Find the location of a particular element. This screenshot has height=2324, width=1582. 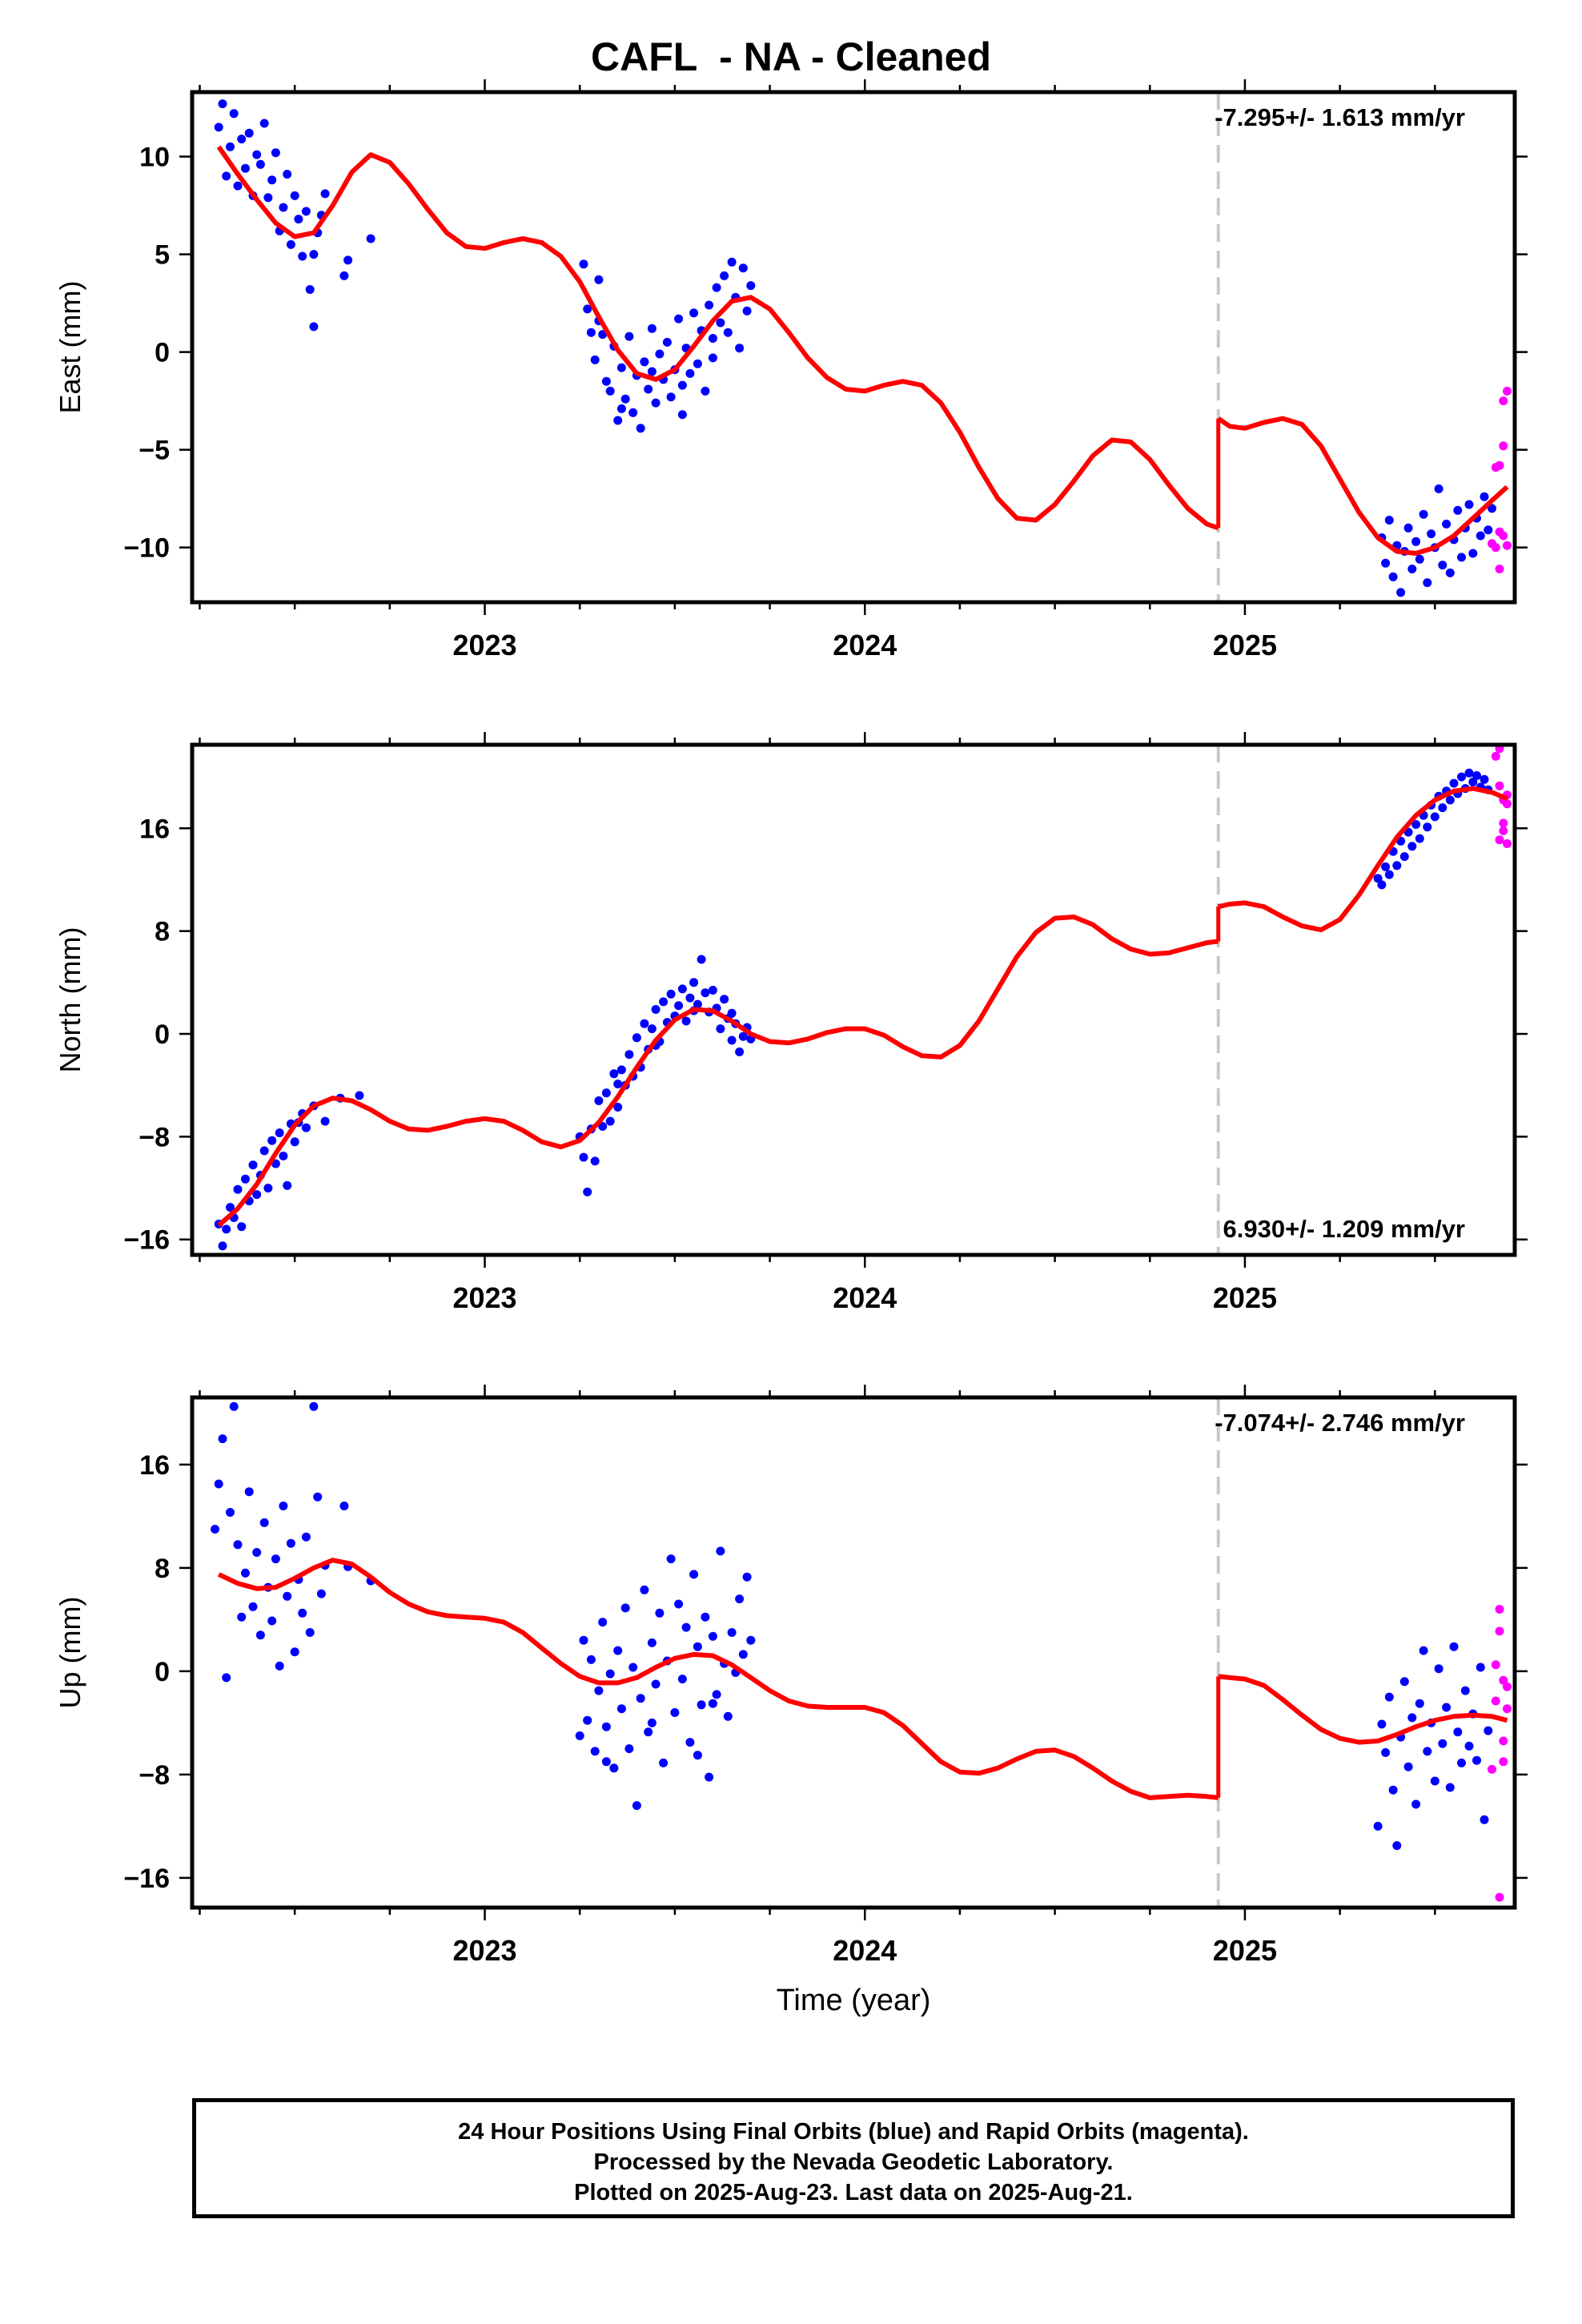

y-tick-label: −5 is located at coordinates (154, 451).